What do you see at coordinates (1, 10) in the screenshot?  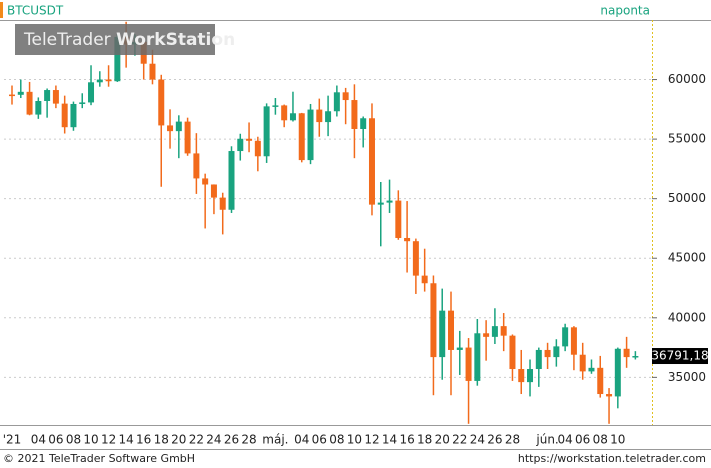 I see `symbol-marker` at bounding box center [1, 10].